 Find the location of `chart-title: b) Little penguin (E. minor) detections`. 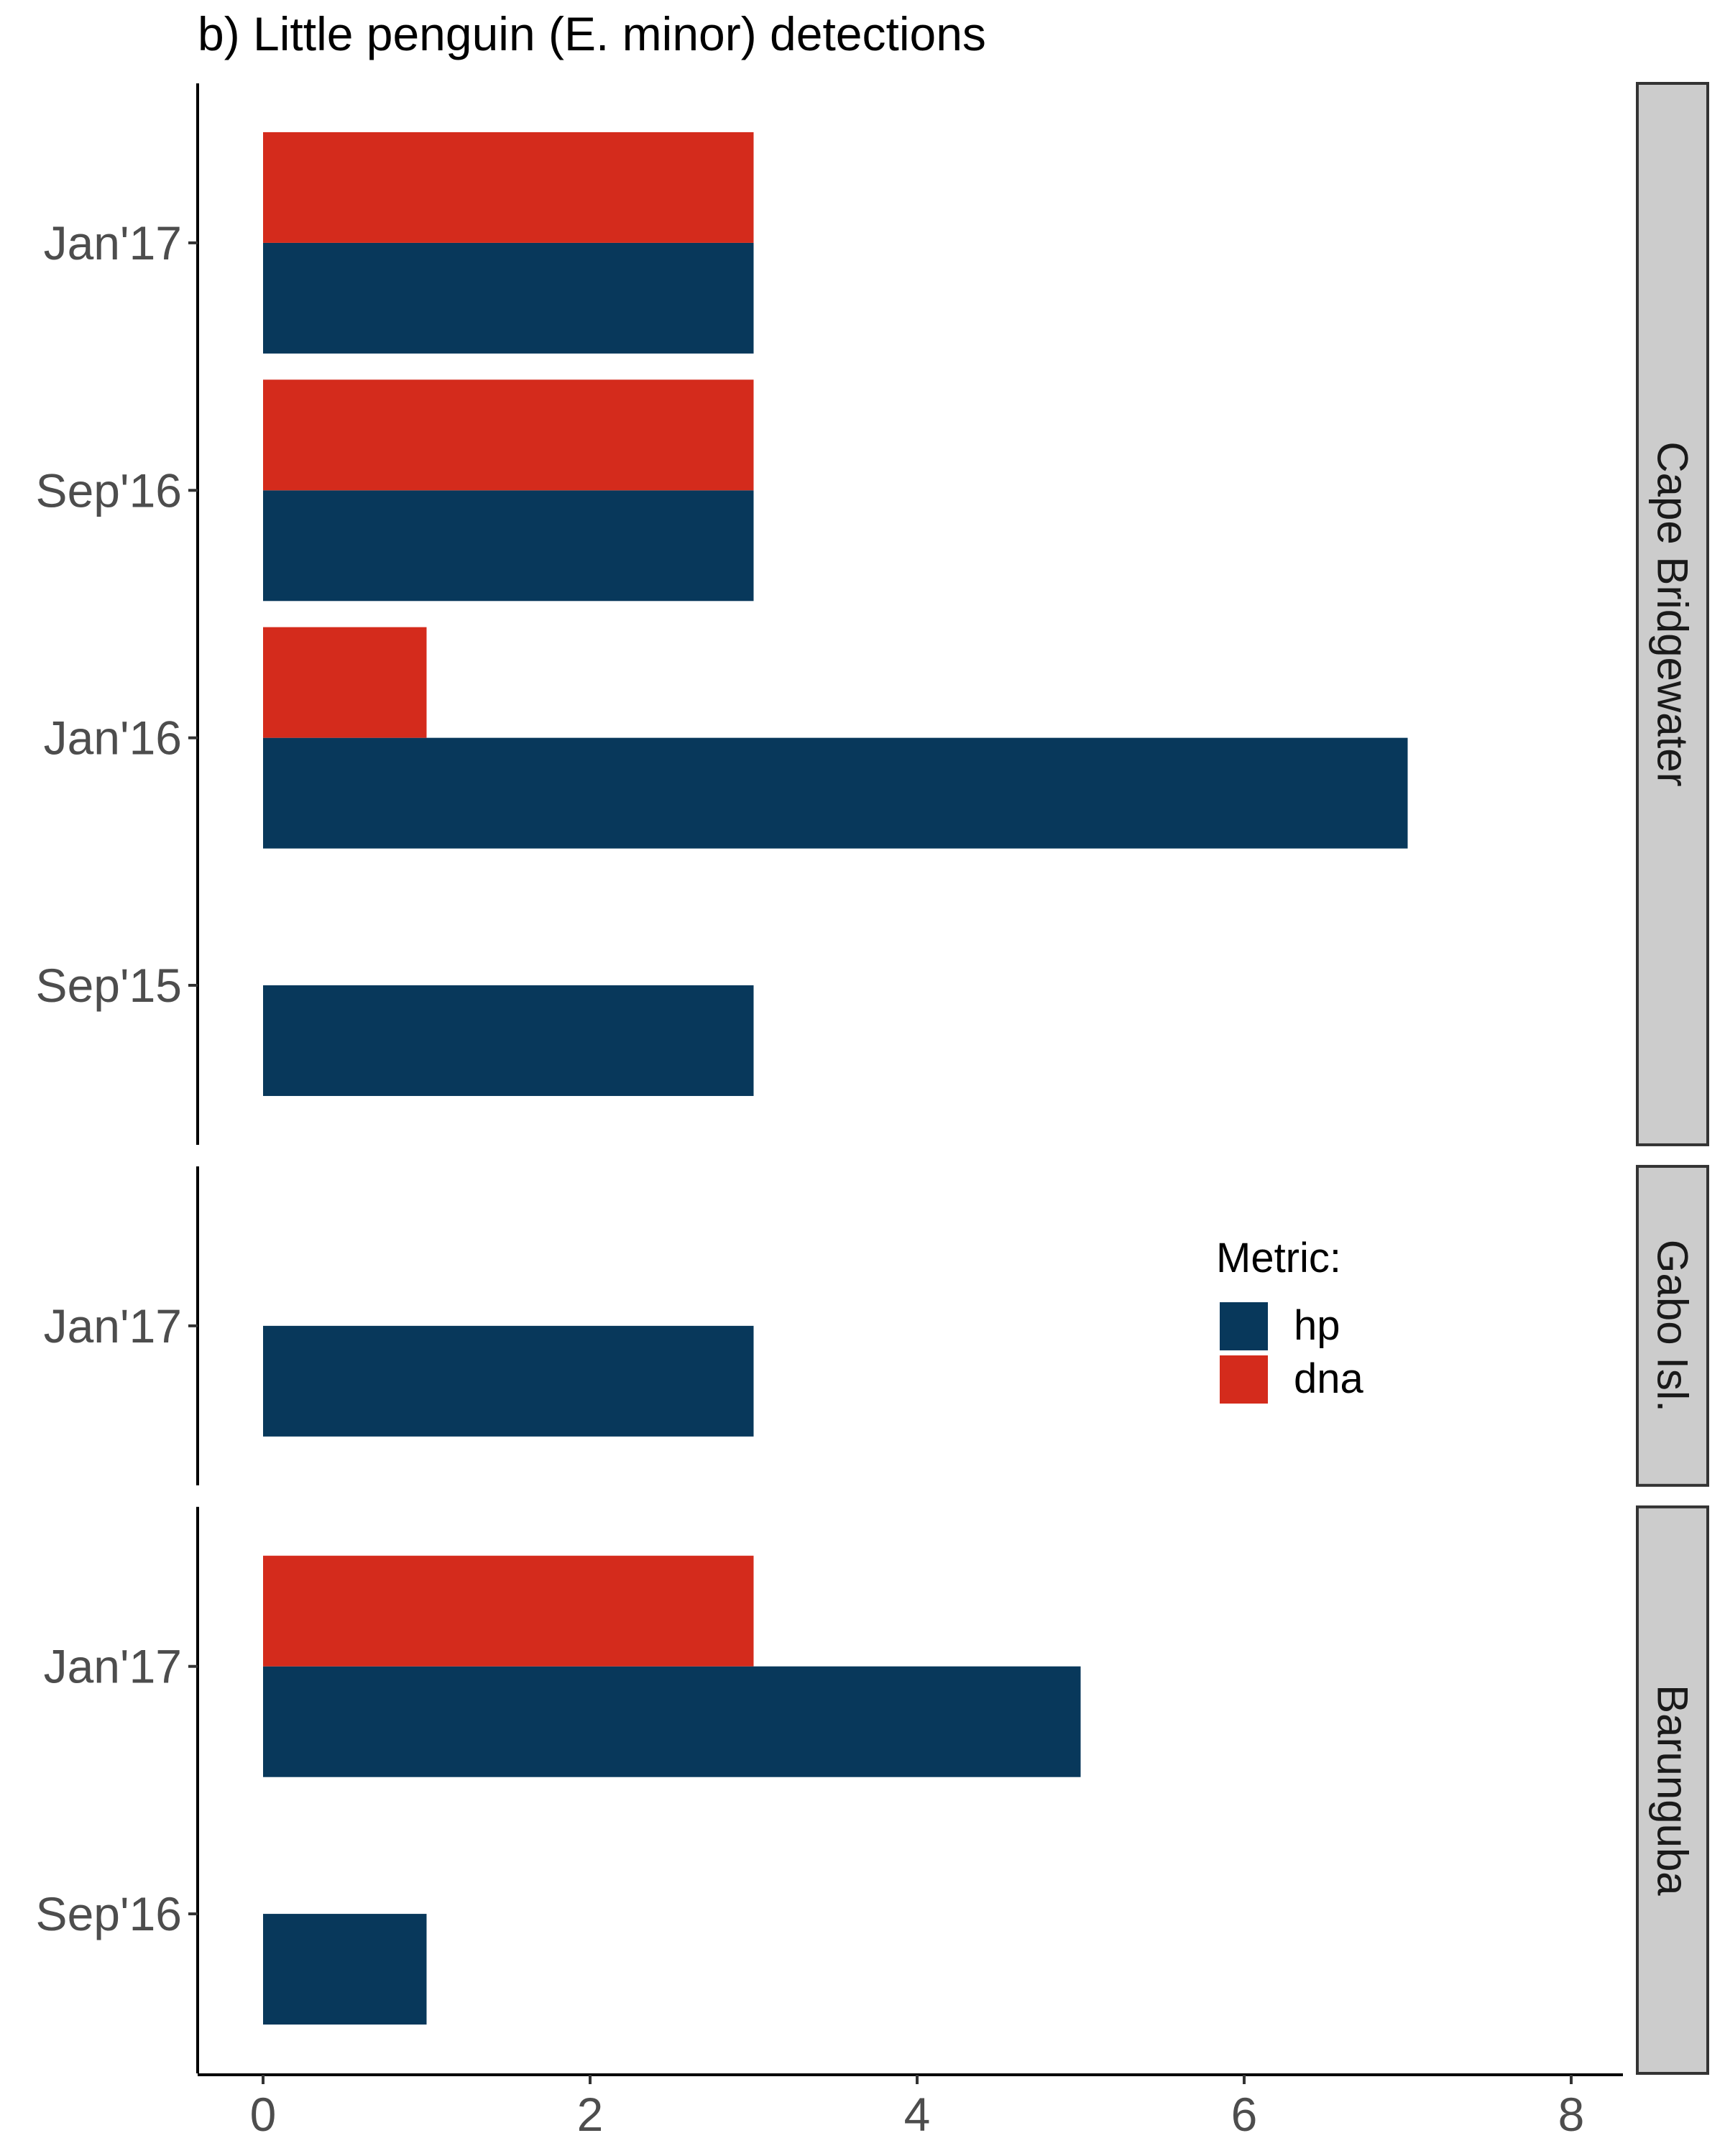

chart-title: b) Little penguin (E. minor) detections is located at coordinates (592, 33).